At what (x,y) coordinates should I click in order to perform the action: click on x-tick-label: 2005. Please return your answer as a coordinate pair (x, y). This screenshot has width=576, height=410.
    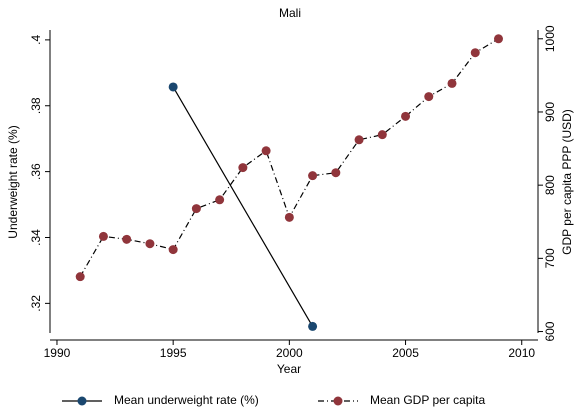
    Looking at the image, I should click on (405, 353).